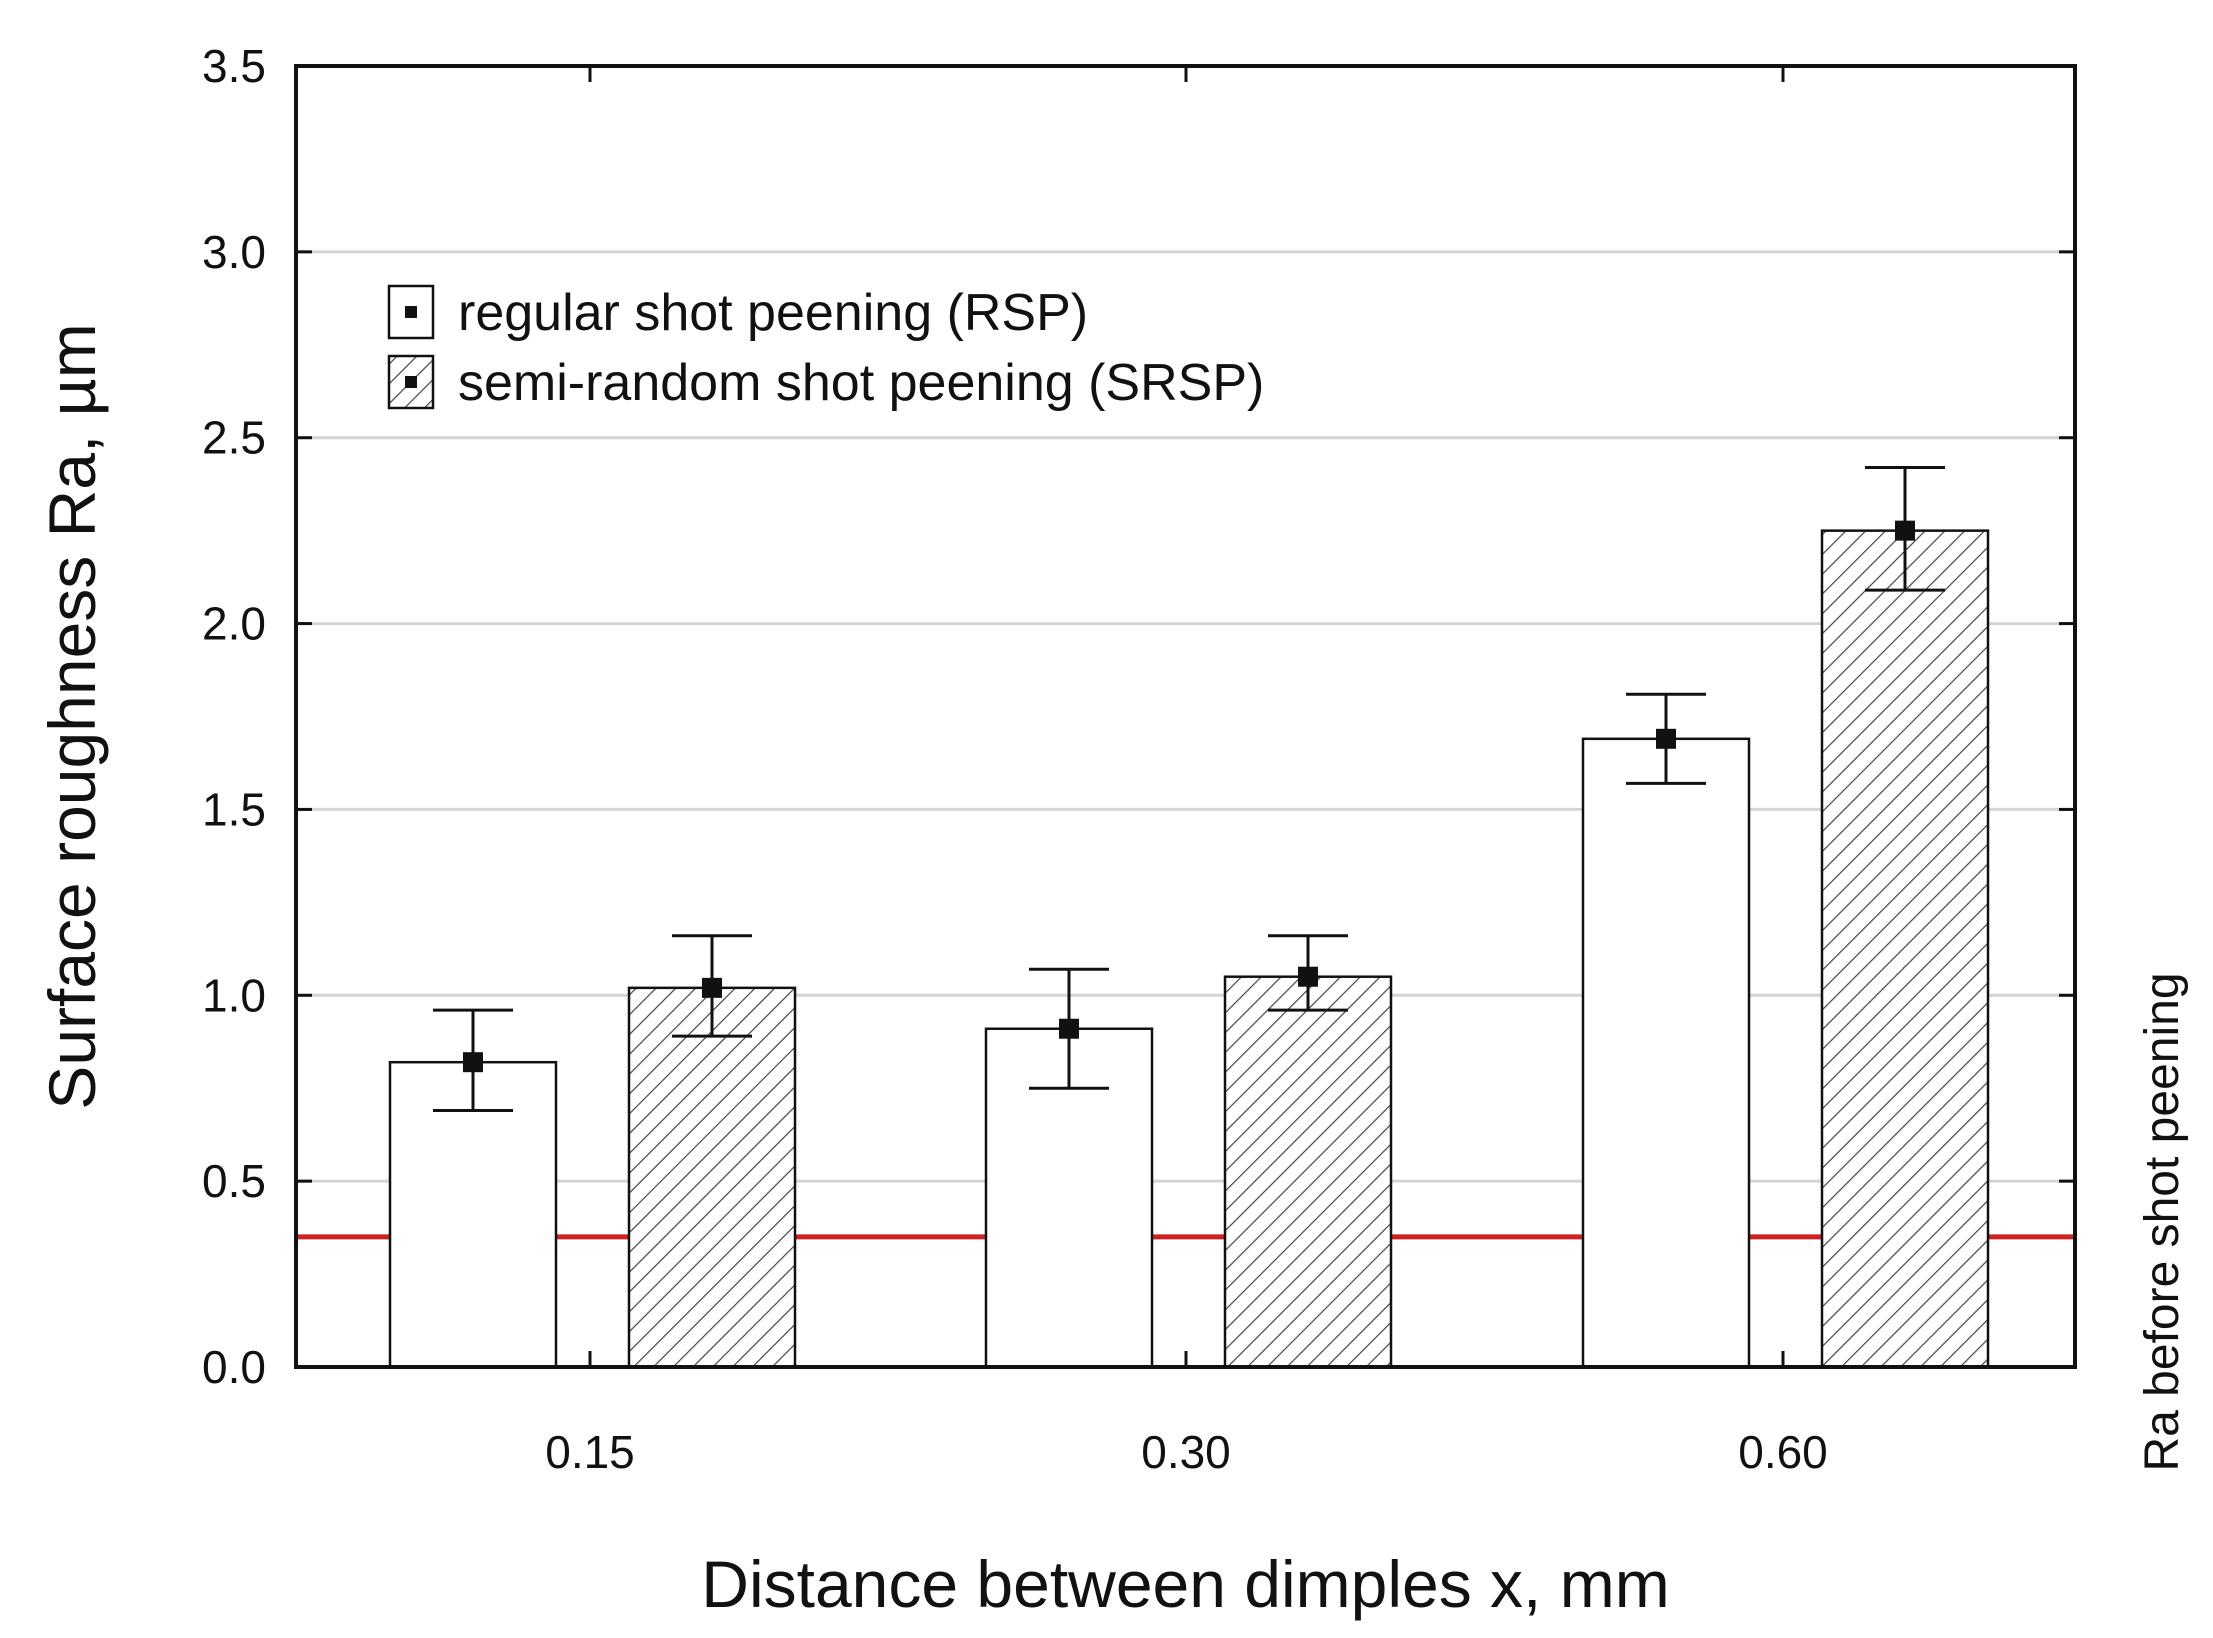  What do you see at coordinates (1185, 1584) in the screenshot?
I see `x-axis-title: Distance between dimples x, mm` at bounding box center [1185, 1584].